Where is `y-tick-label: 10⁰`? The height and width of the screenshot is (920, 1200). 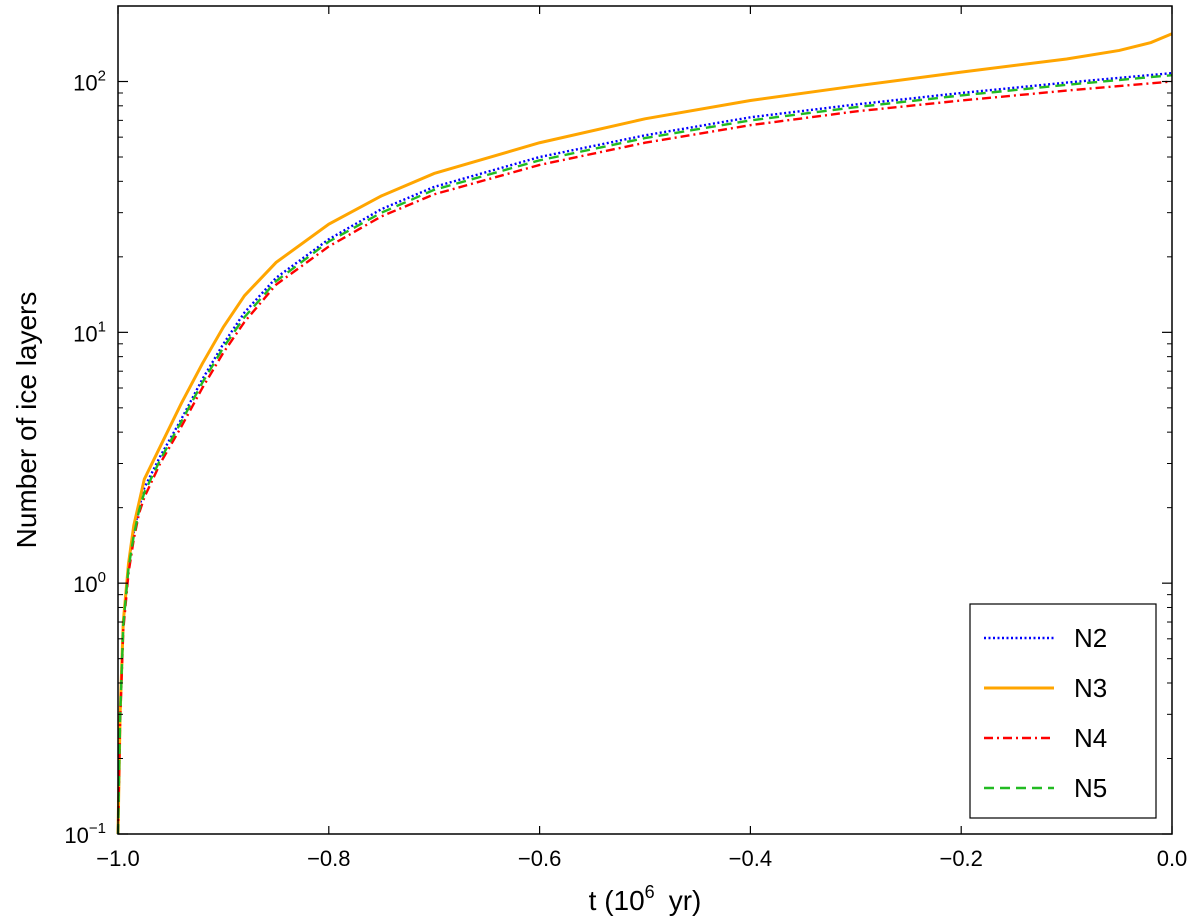 y-tick-label: 10⁰ is located at coordinates (89, 583).